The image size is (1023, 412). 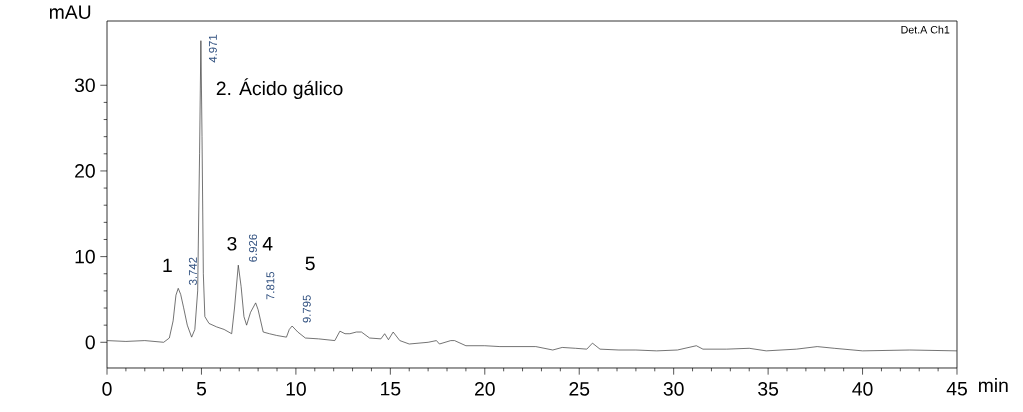 What do you see at coordinates (70, 12) in the screenshot?
I see `y-axis-title: mAU` at bounding box center [70, 12].